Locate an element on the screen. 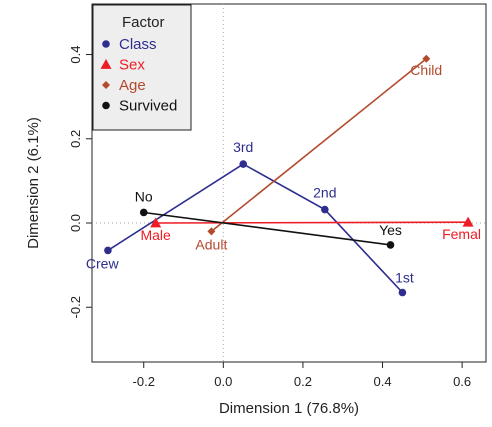 The image size is (492, 427). point-survived-no is located at coordinates (143, 212).